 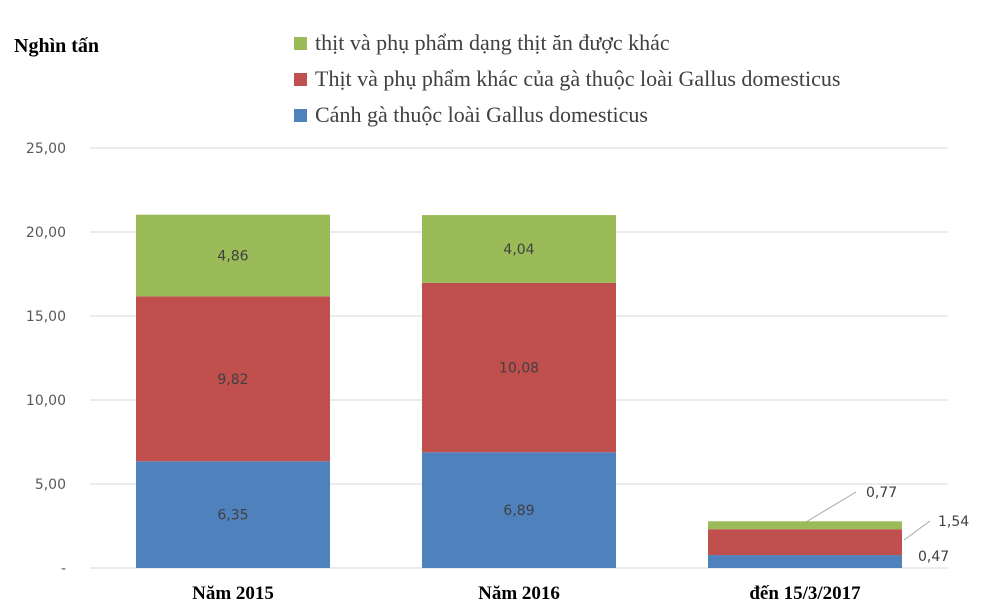 What do you see at coordinates (481, 114) in the screenshot?
I see `legend-label: Cánh gà thuộc loài Gallus domesticus` at bounding box center [481, 114].